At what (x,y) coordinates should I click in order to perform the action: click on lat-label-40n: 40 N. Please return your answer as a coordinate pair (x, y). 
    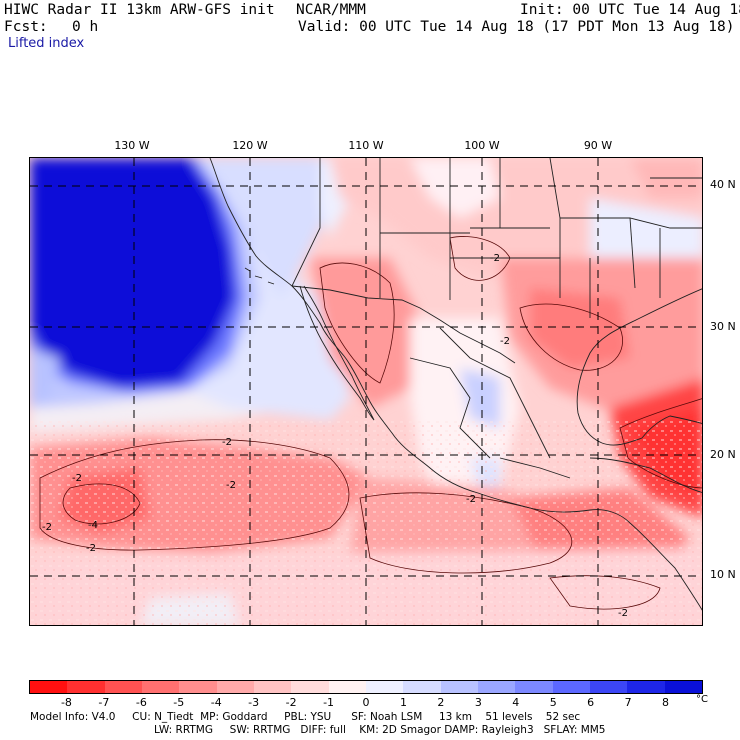
    Looking at the image, I should click on (723, 184).